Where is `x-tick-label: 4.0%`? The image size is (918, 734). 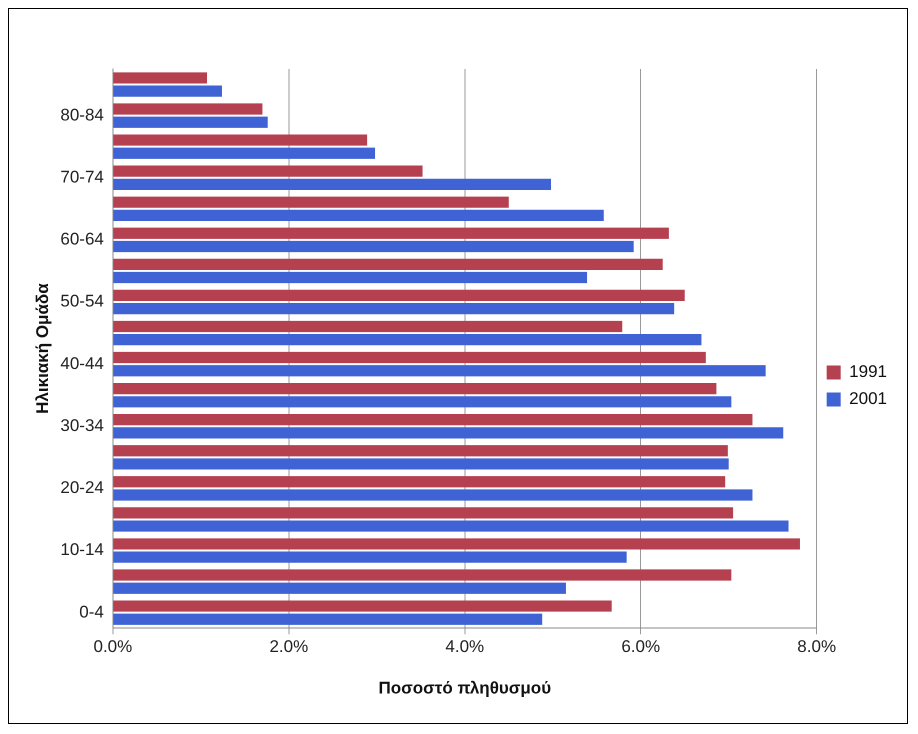 x-tick-label: 4.0% is located at coordinates (464, 646).